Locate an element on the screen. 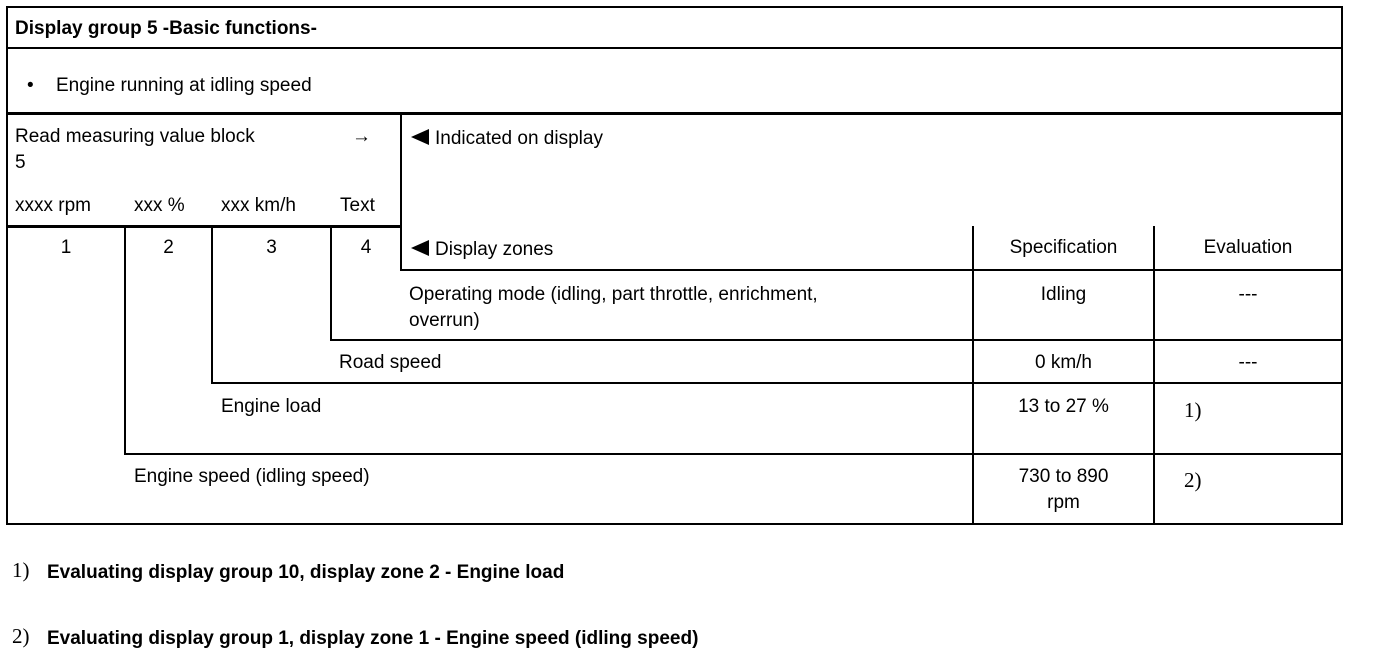 The width and height of the screenshot is (1376, 658). row-operating-mode-spec: Idling is located at coordinates (1063, 294).